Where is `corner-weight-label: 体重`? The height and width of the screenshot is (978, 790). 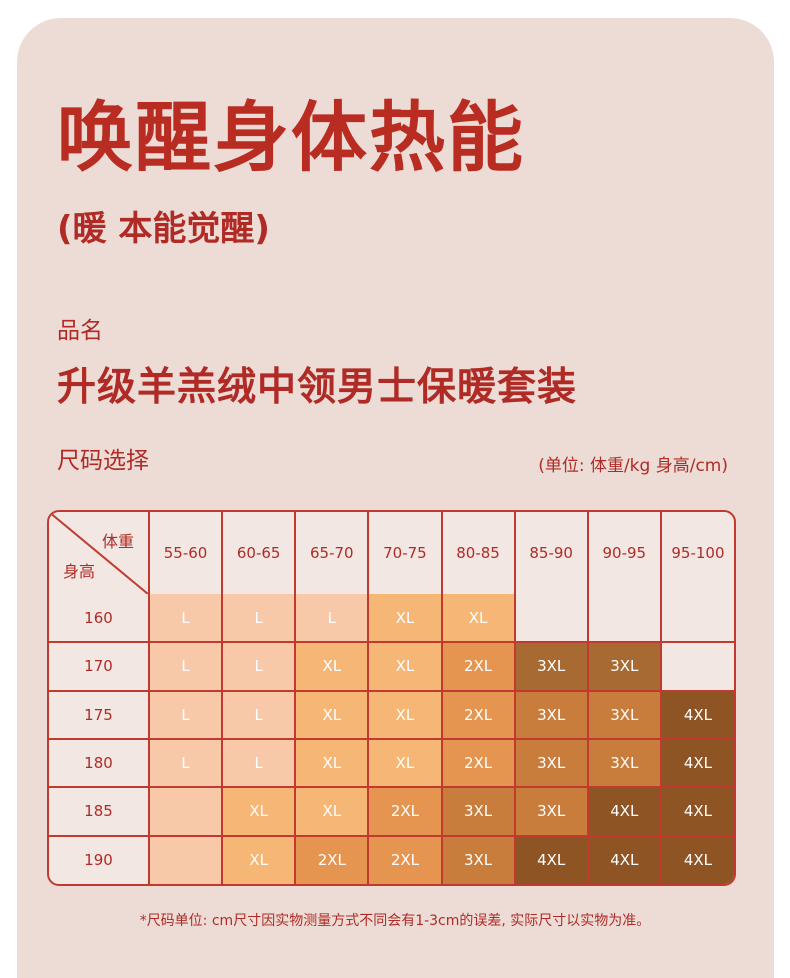
corner-weight-label: 体重 is located at coordinates (117, 541).